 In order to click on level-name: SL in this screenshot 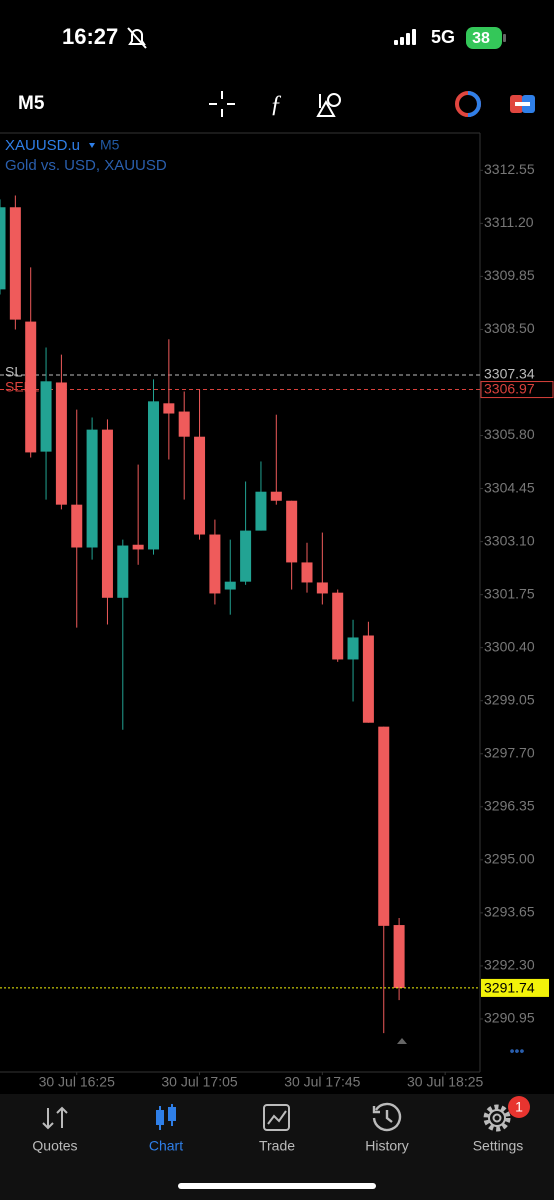, I will do `click(13, 372)`.